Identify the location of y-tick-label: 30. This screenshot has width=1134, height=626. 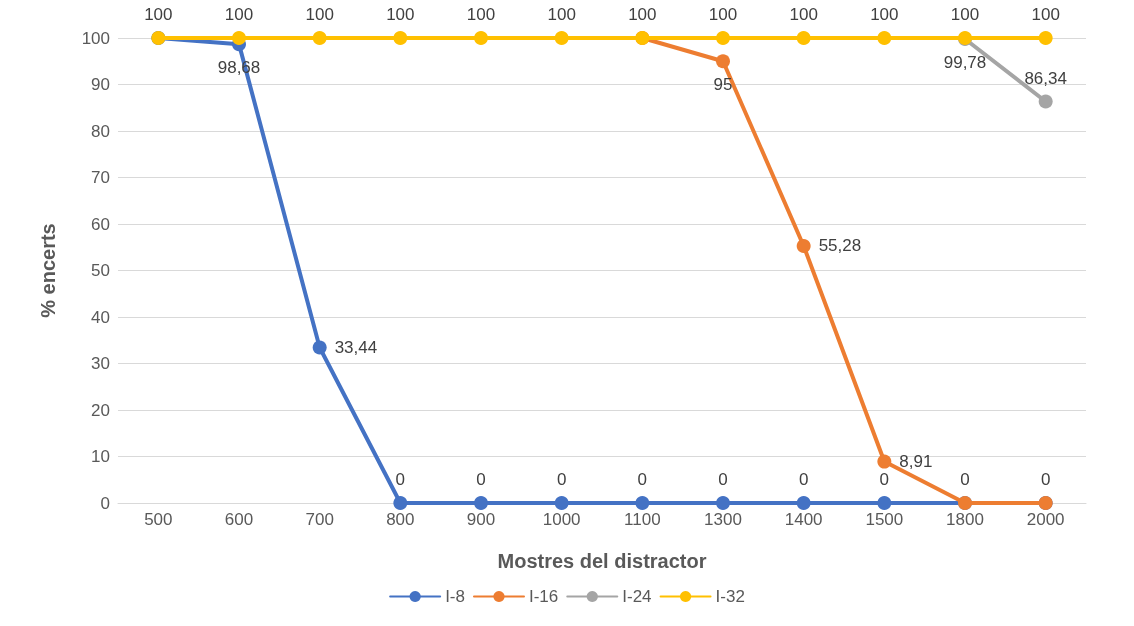
(100, 363).